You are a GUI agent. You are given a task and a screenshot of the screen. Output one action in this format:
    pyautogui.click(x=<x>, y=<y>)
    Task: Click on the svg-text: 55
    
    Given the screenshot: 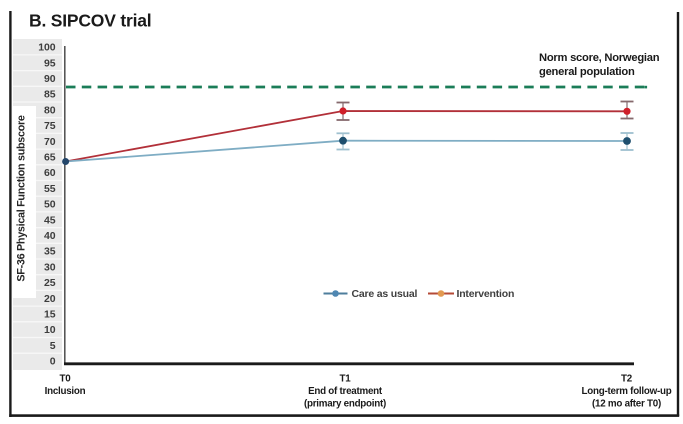 What is the action you would take?
    pyautogui.click(x=50, y=189)
    